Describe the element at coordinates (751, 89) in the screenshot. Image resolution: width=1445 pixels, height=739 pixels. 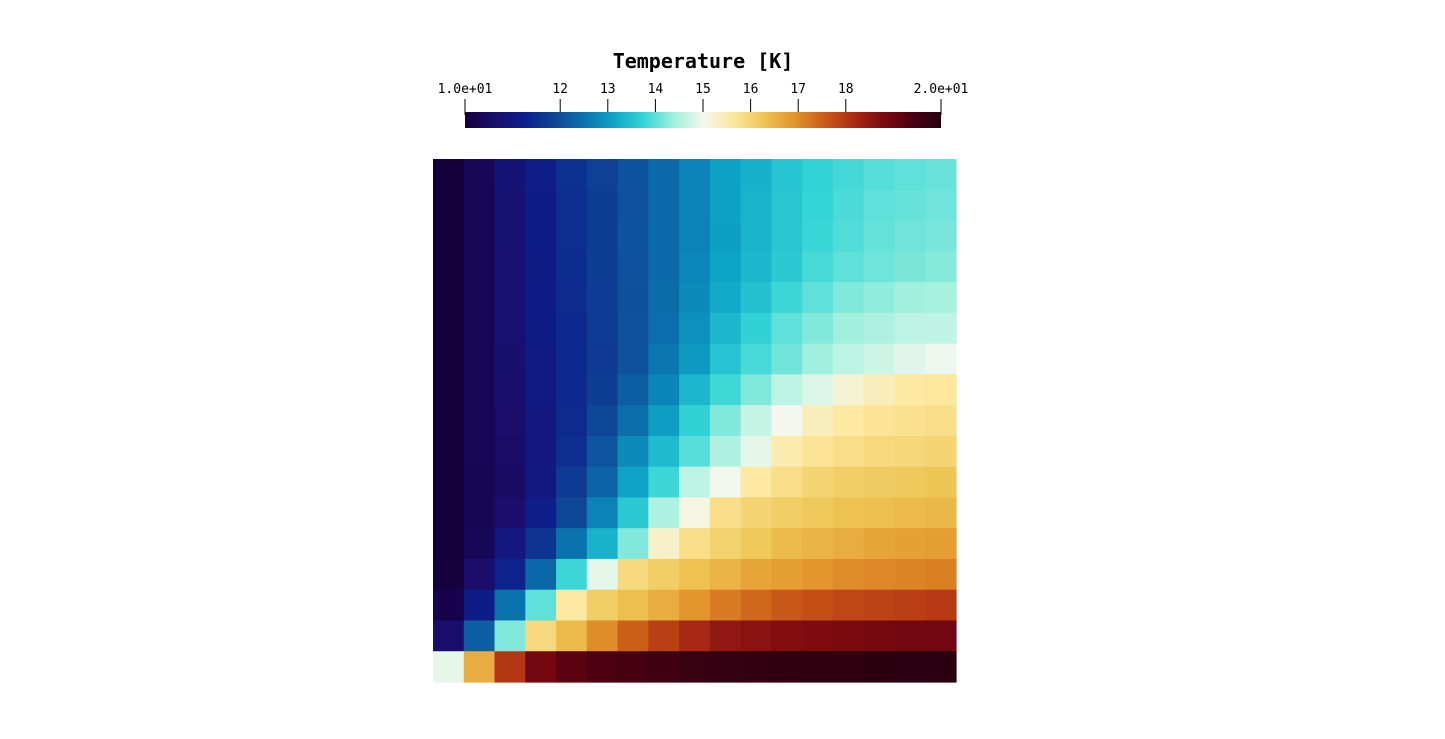
I see `colorbar-tick-label: 16` at that location.